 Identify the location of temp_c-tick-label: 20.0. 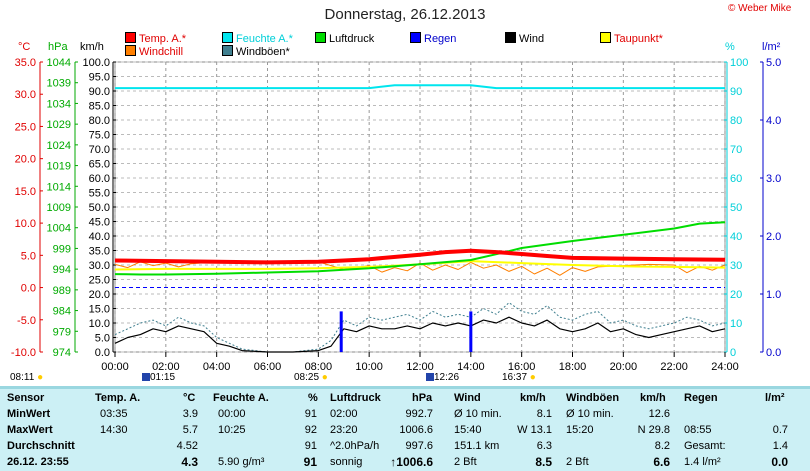
(25, 160).